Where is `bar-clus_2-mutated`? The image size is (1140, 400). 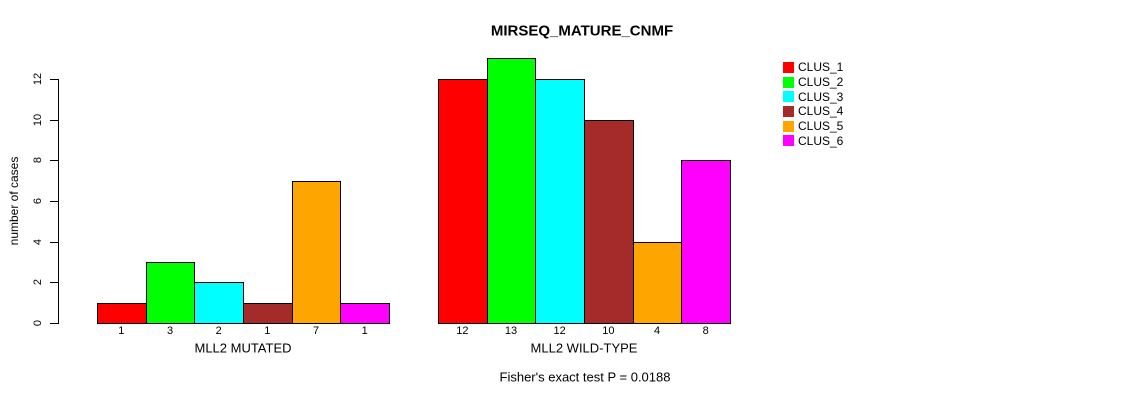 bar-clus_2-mutated is located at coordinates (170, 292).